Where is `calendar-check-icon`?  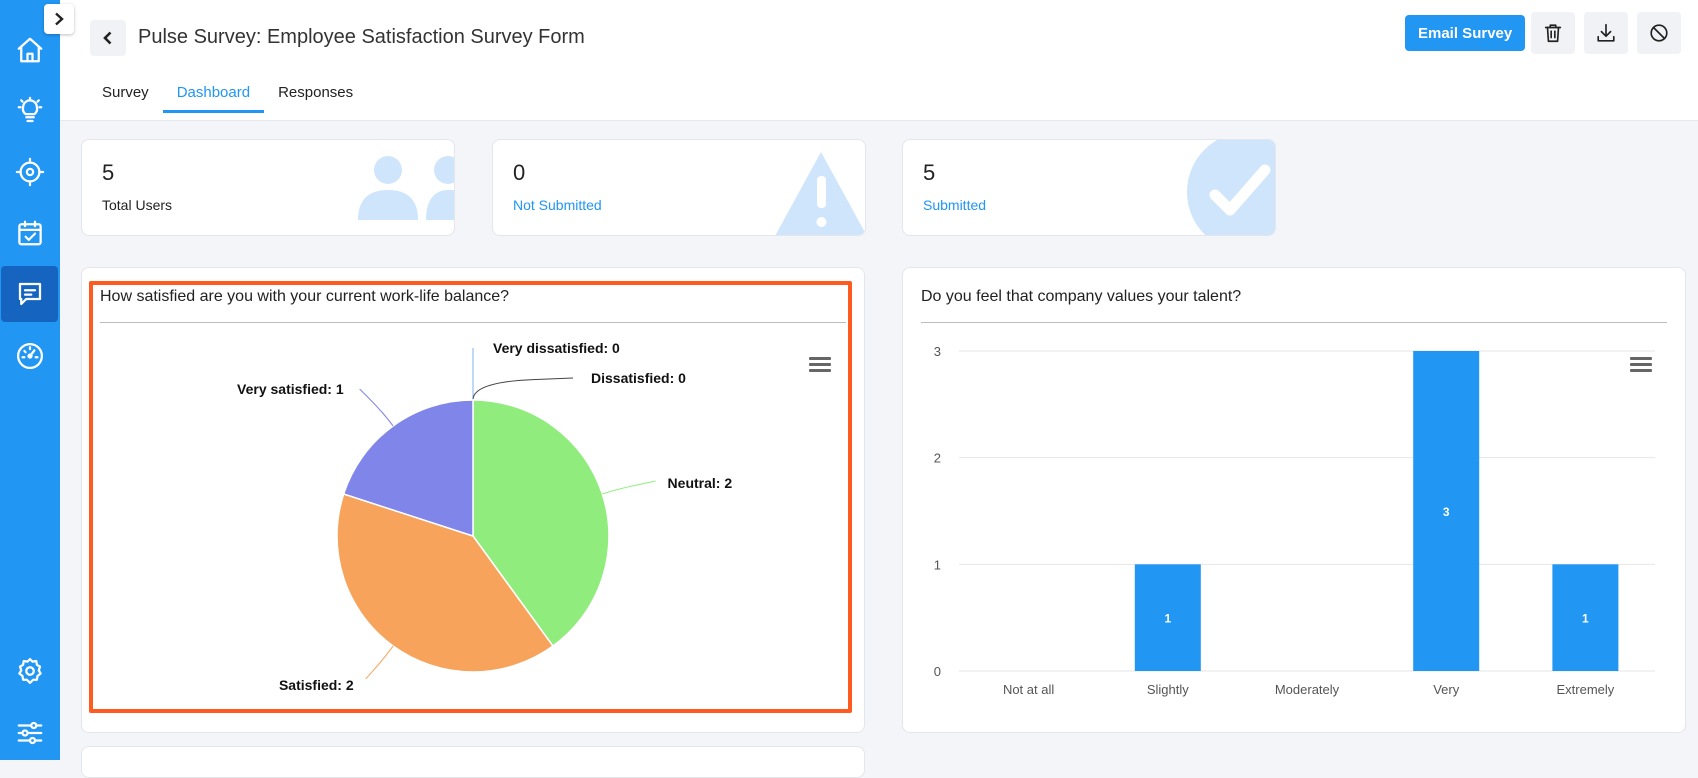 calendar-check-icon is located at coordinates (30, 233).